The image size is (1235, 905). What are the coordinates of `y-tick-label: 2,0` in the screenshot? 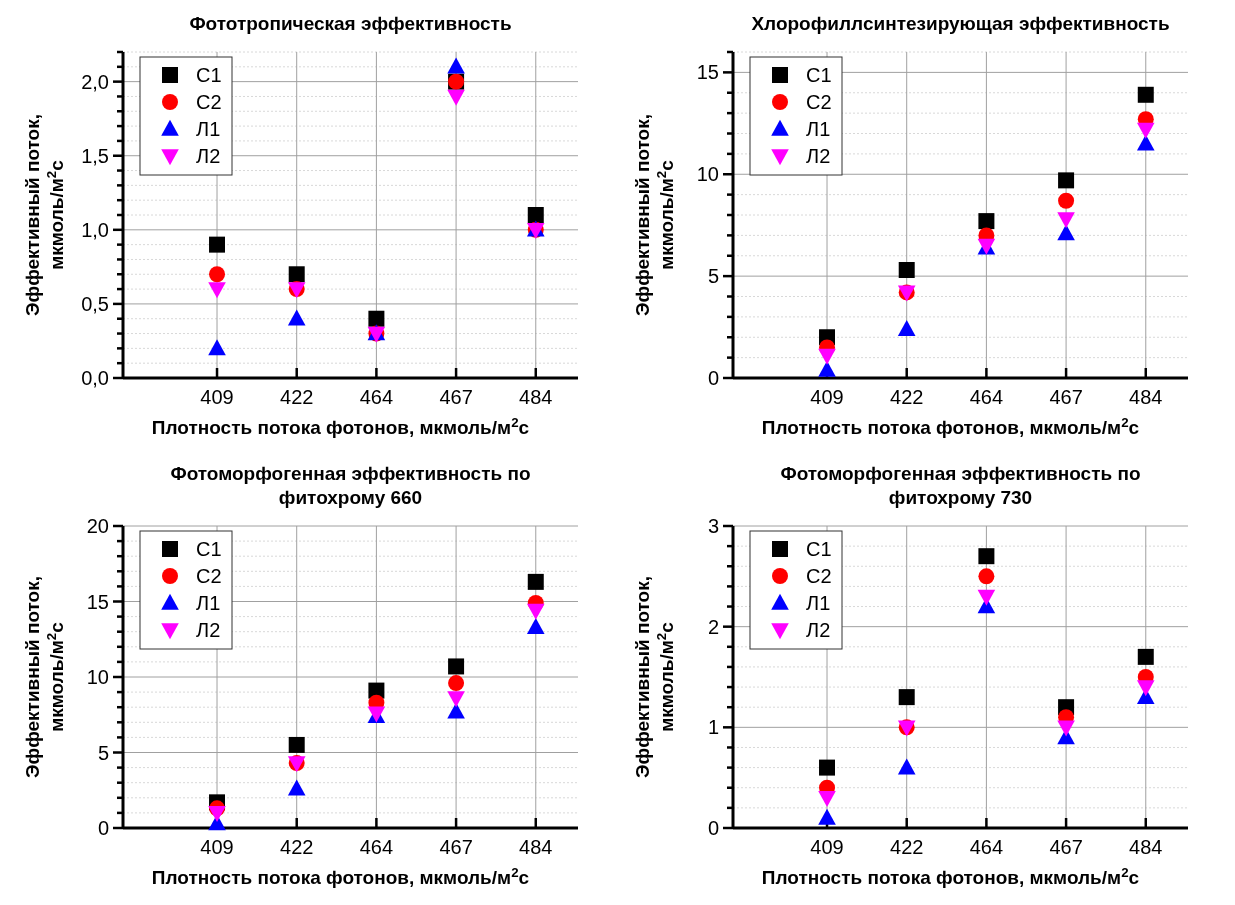 It's located at (95, 81).